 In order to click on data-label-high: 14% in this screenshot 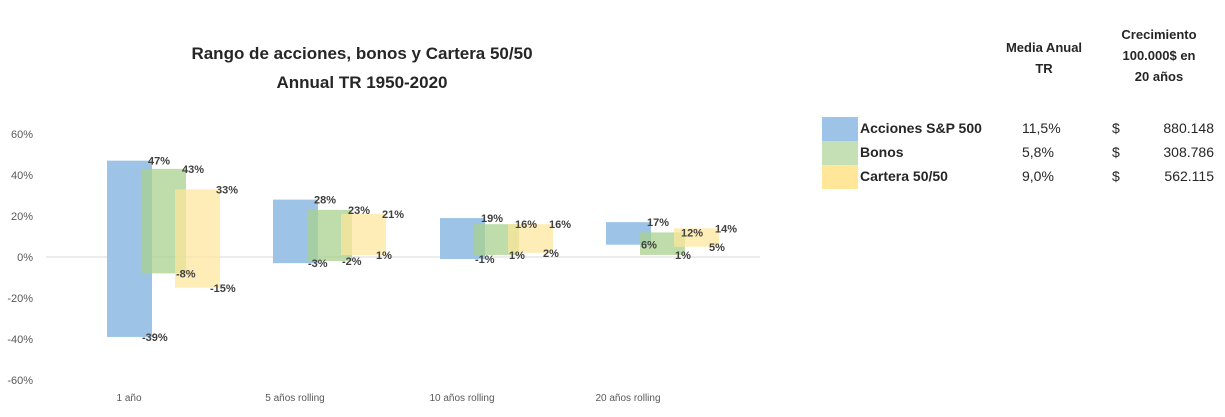, I will do `click(726, 229)`.